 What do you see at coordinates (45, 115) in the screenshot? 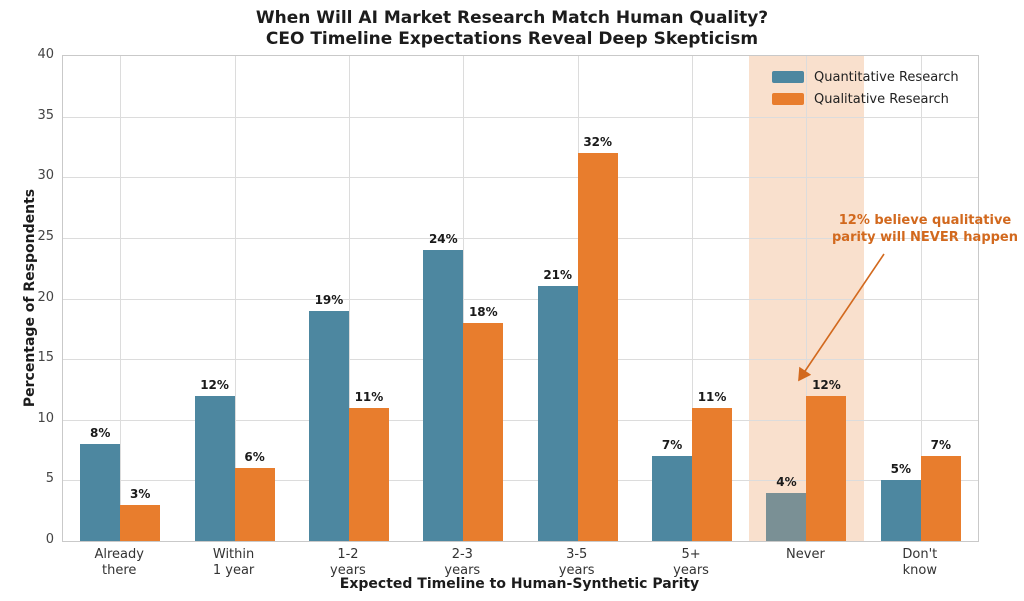
I see `y-tick-label: 35` at bounding box center [45, 115].